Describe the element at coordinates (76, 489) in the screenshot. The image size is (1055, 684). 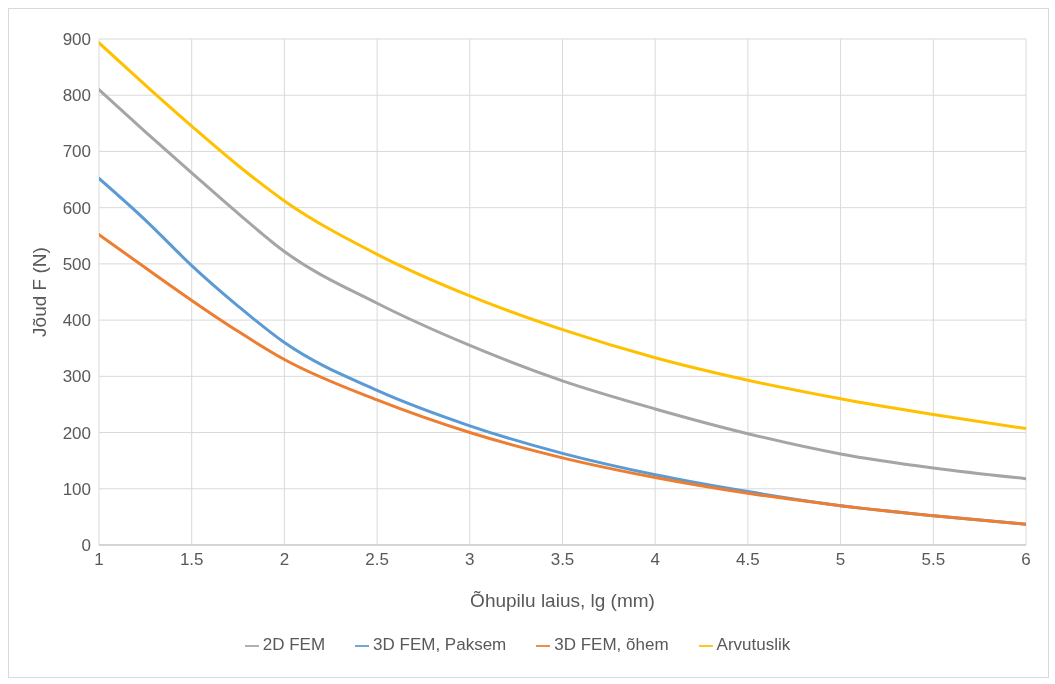
I see `y-tick-label: 100` at that location.